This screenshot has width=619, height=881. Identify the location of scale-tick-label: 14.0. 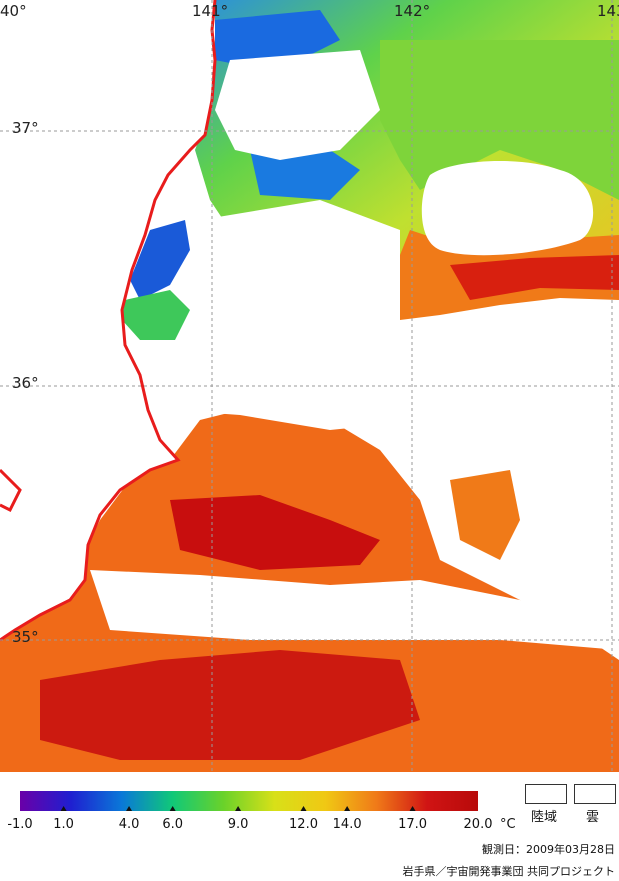
(347, 824).